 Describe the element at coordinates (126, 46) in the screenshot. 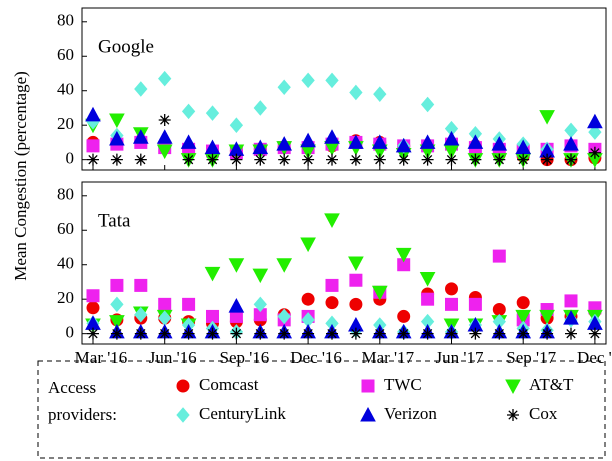

I see `panel-title: Google` at that location.